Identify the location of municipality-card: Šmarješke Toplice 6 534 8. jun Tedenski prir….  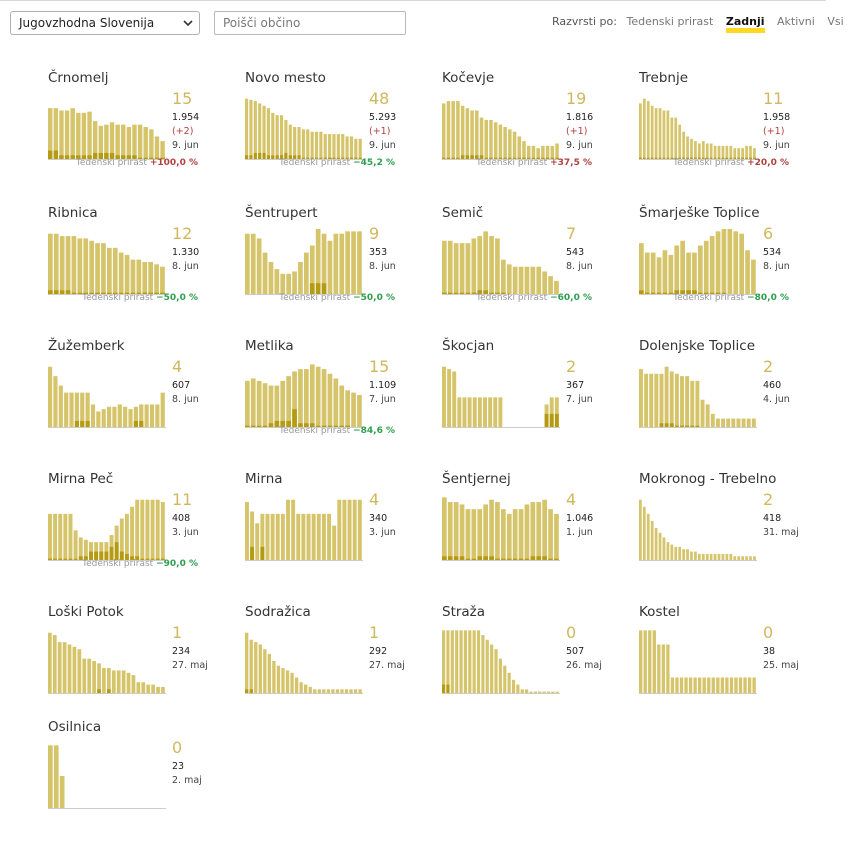
(734, 267).